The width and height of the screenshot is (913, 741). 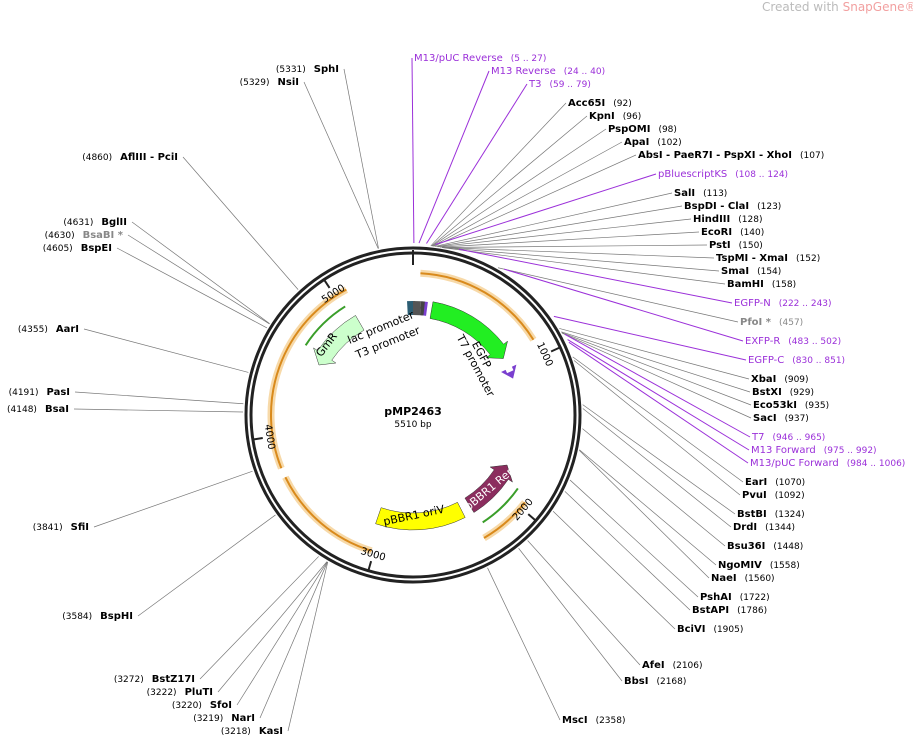 I want to click on site-name: EGFP-N, so click(x=752, y=303).